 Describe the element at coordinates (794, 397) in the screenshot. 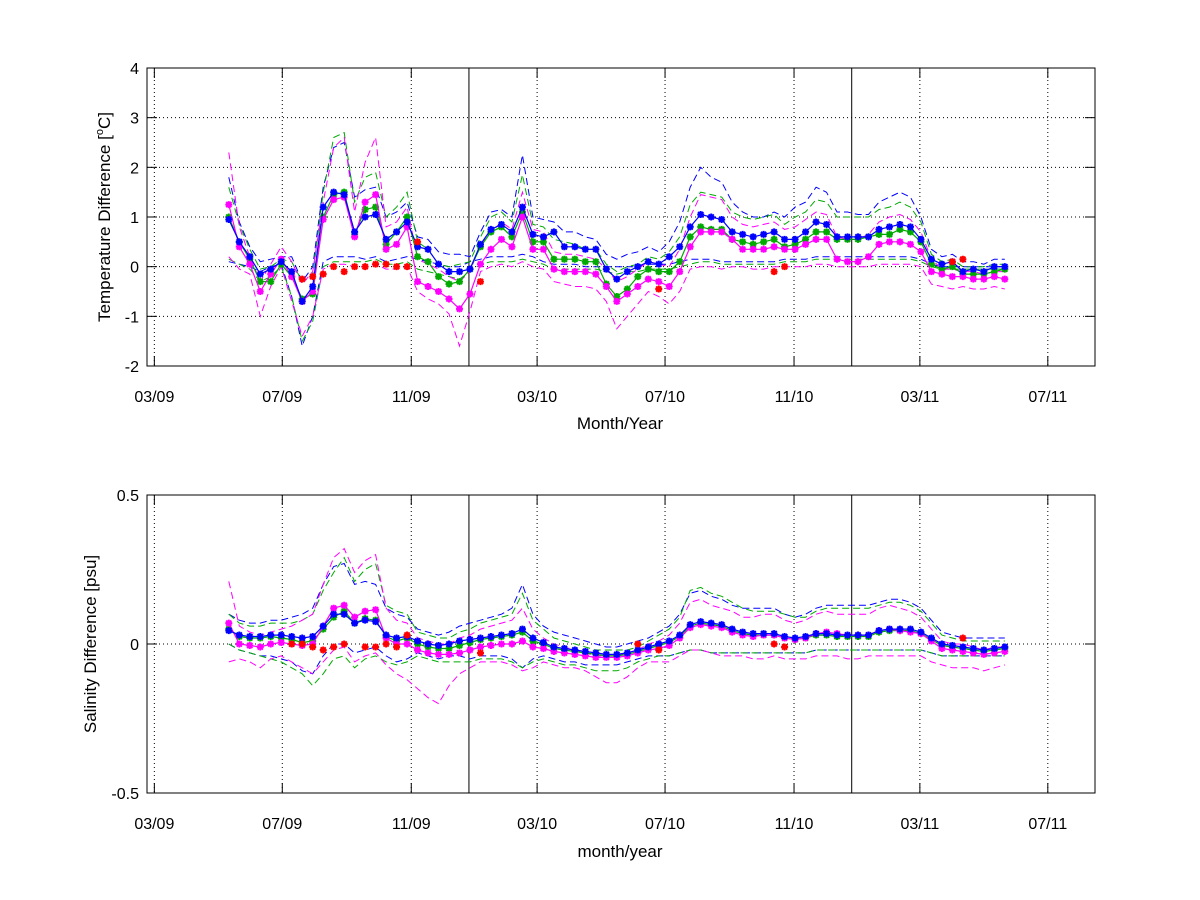

I see `temperature-x-tick-label-5: 11/10` at that location.